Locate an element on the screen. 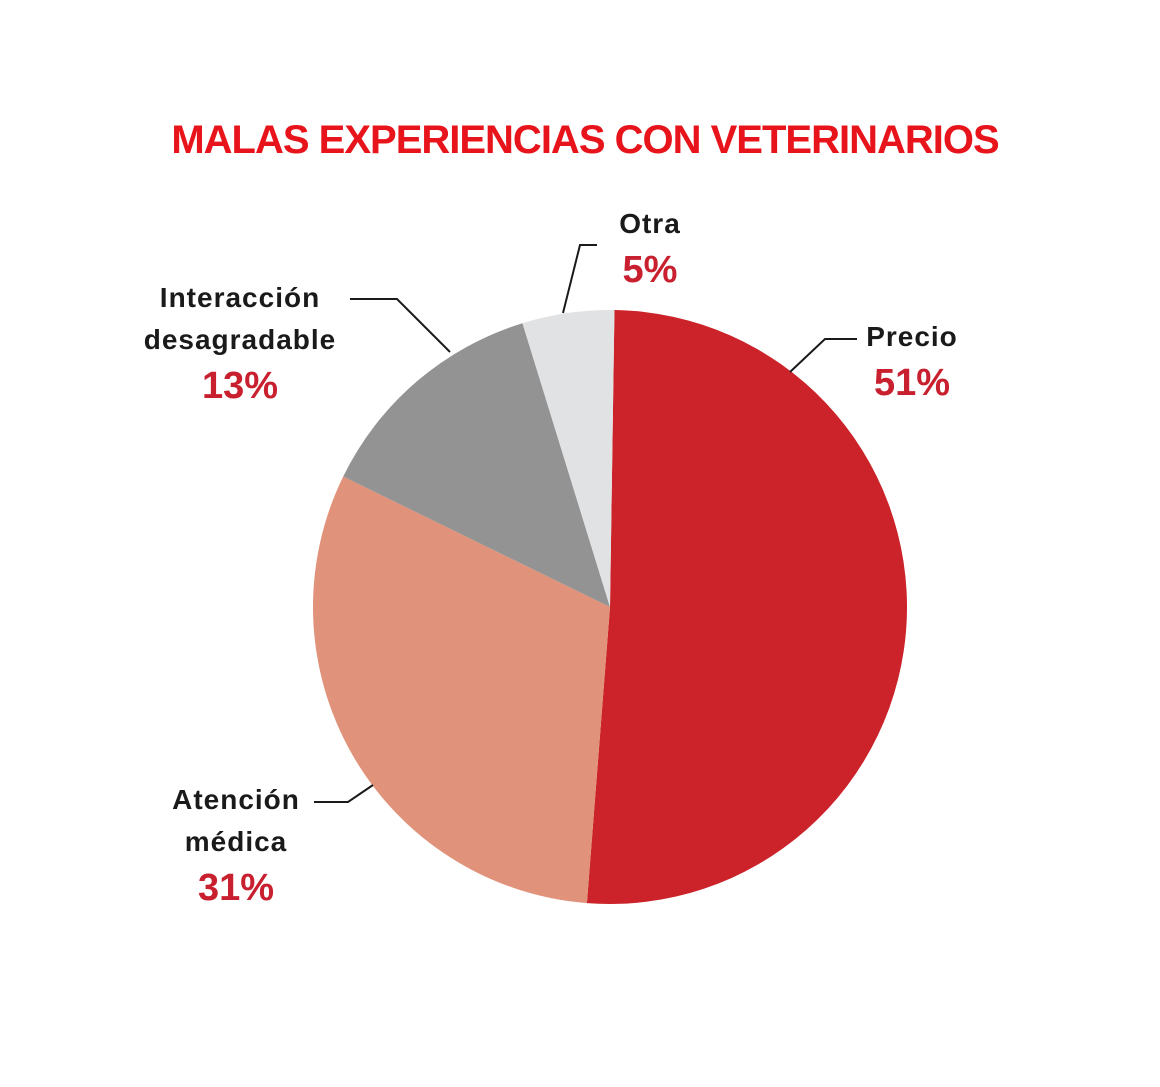  slice-label: Otra 5% is located at coordinates (650, 249).